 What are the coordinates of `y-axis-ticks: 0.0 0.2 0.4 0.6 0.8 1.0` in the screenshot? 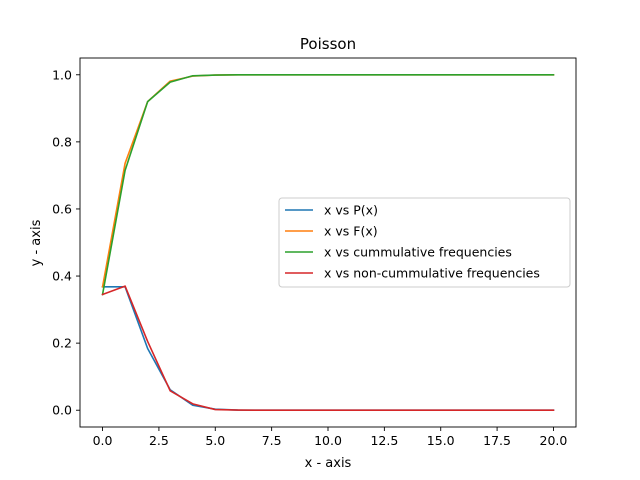 It's located at (66, 242).